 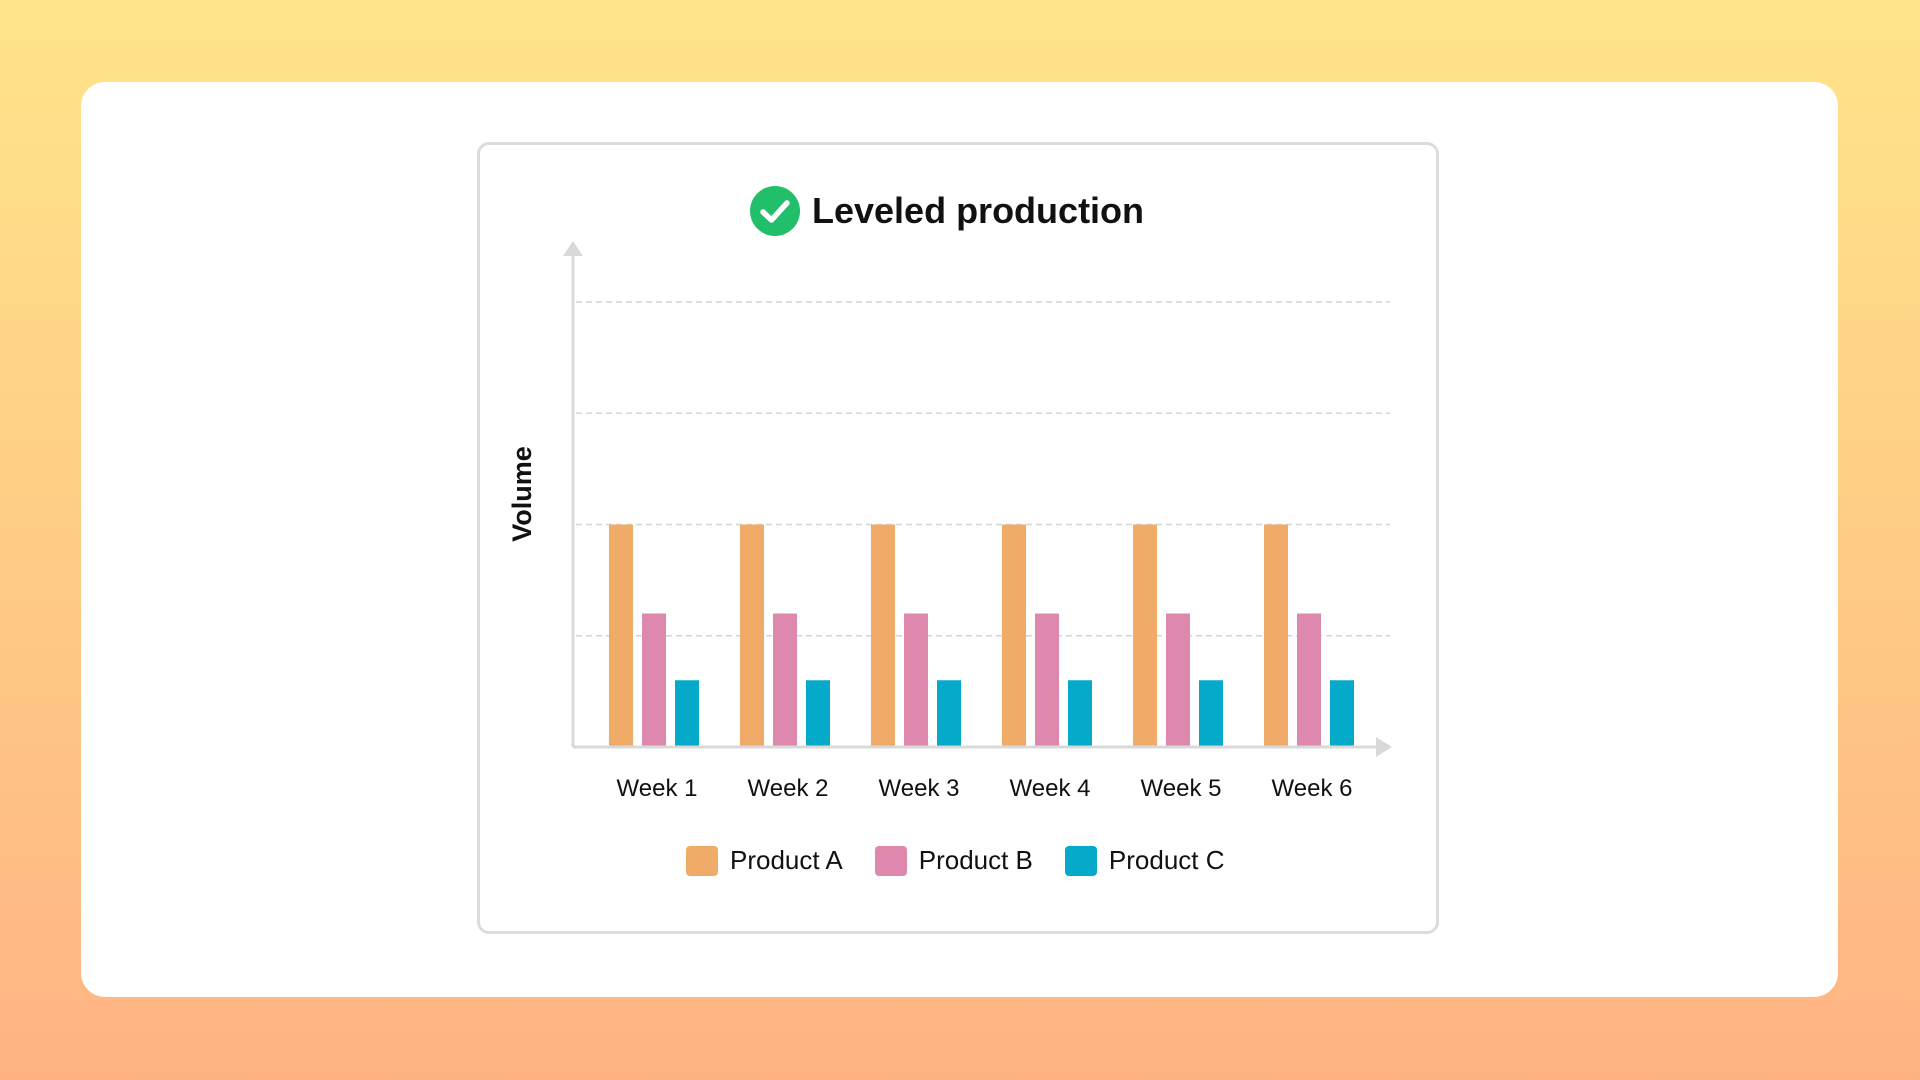 I want to click on x-tick-label: Week 2, so click(x=788, y=788).